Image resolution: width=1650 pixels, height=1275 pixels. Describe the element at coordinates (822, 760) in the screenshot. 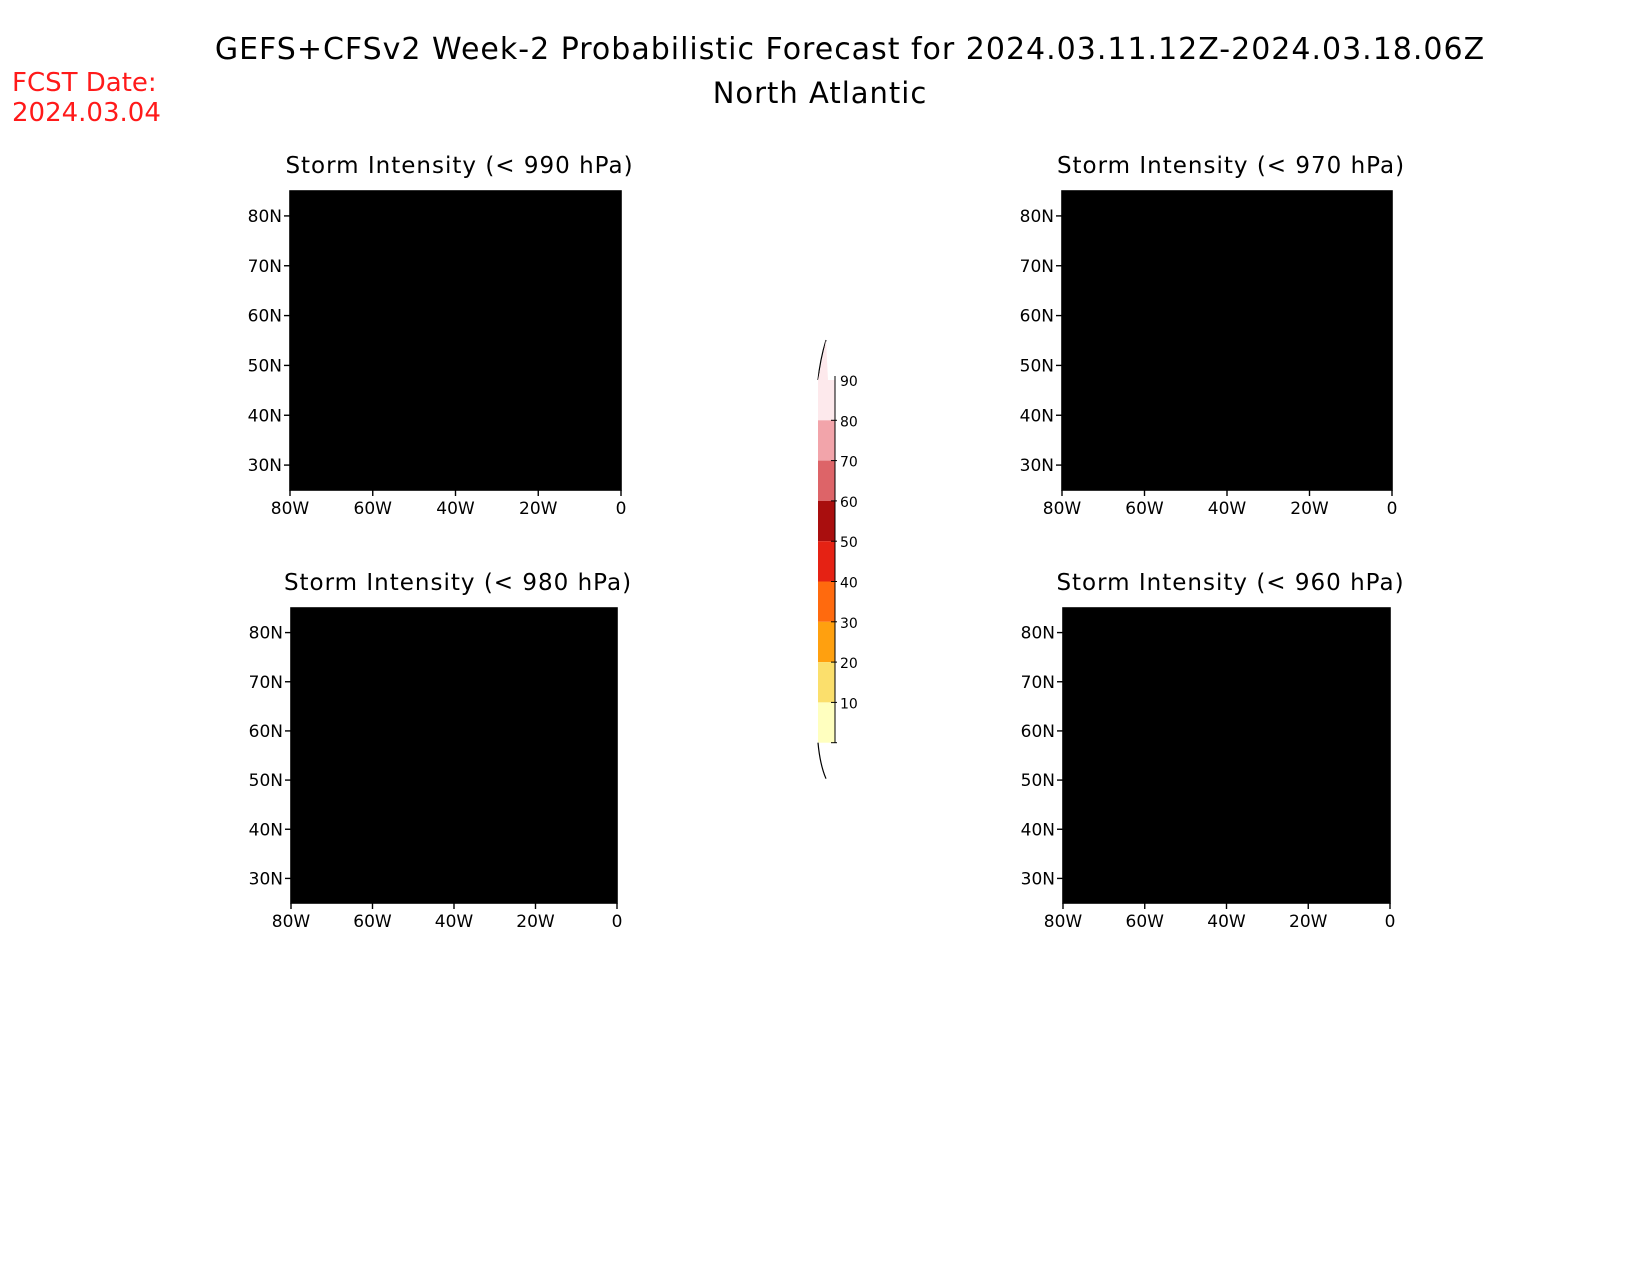

I see `colorbar-bottom-cap` at that location.